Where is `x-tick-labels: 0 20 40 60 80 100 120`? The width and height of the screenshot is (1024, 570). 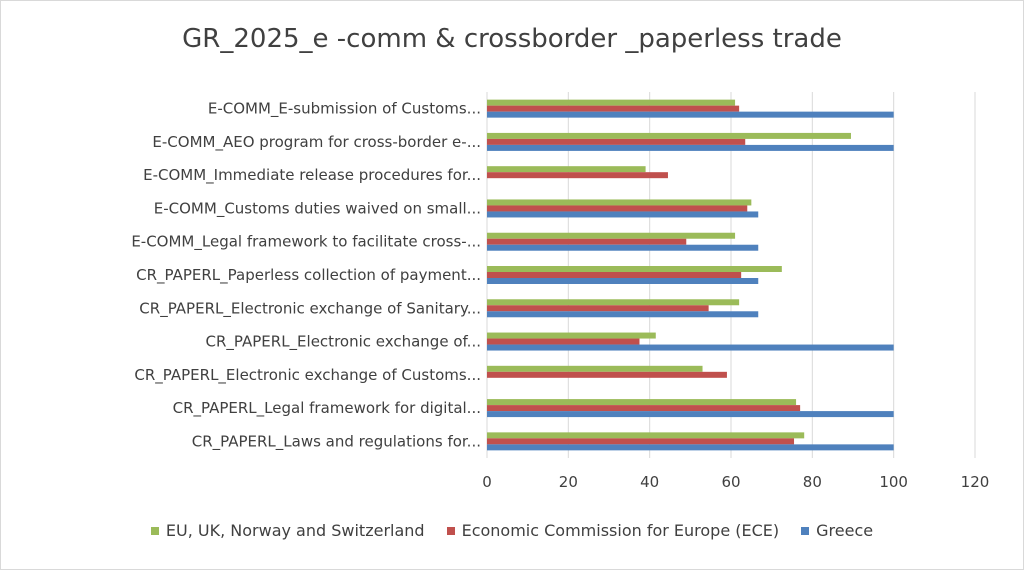 x-tick-labels: 0 20 40 60 80 100 120 is located at coordinates (735, 482).